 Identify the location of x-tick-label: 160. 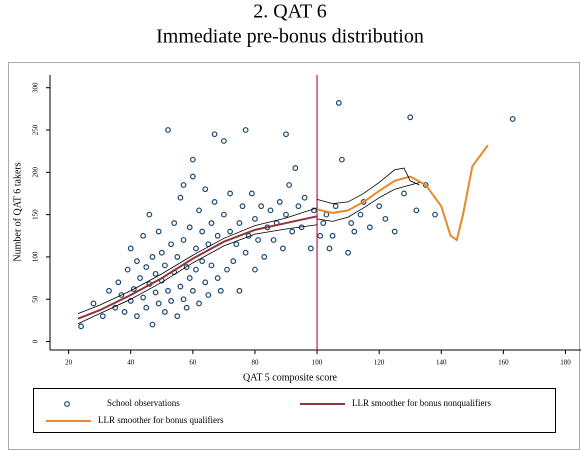
(503, 363).